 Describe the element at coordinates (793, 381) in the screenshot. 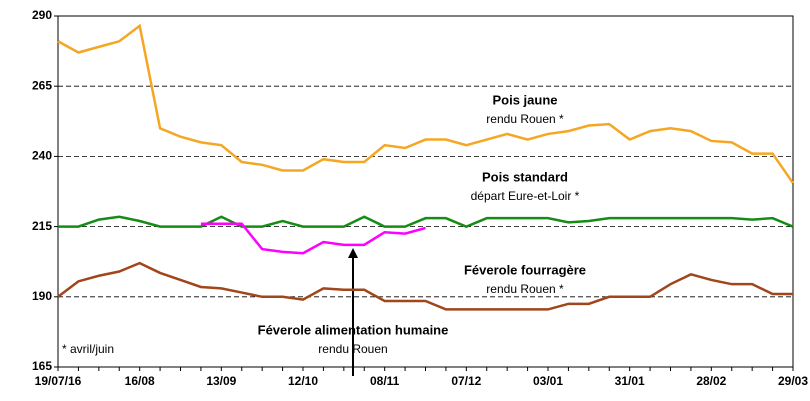

I see `x-tick-label: 29/03` at that location.